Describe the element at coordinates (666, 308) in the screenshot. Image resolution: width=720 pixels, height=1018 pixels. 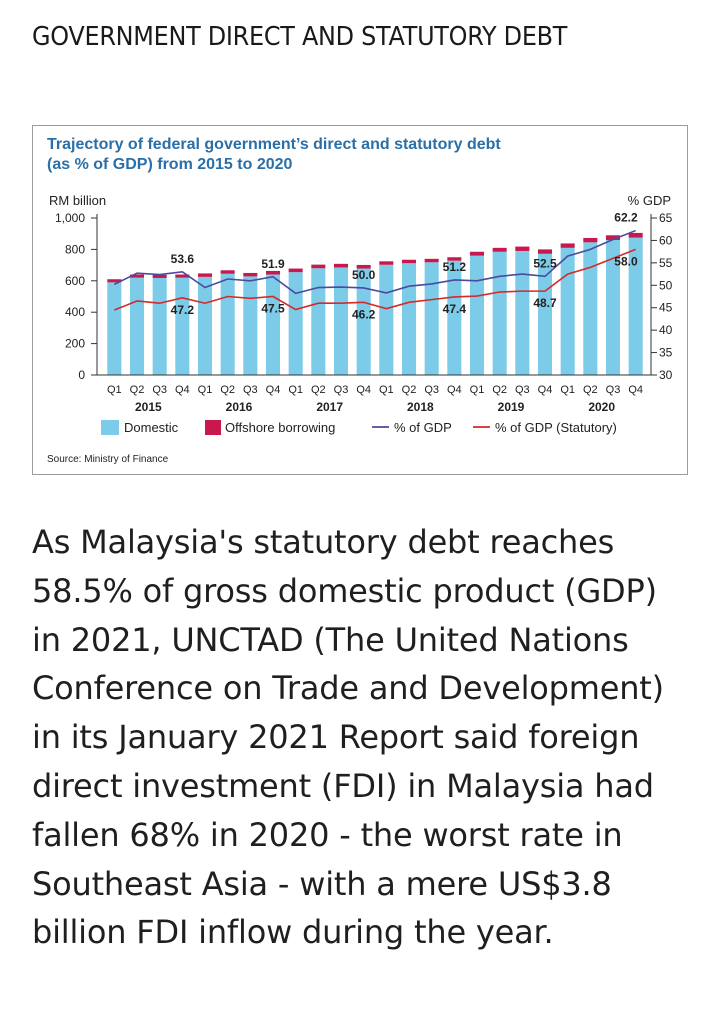
I see `right-tick-label: 45` at that location.